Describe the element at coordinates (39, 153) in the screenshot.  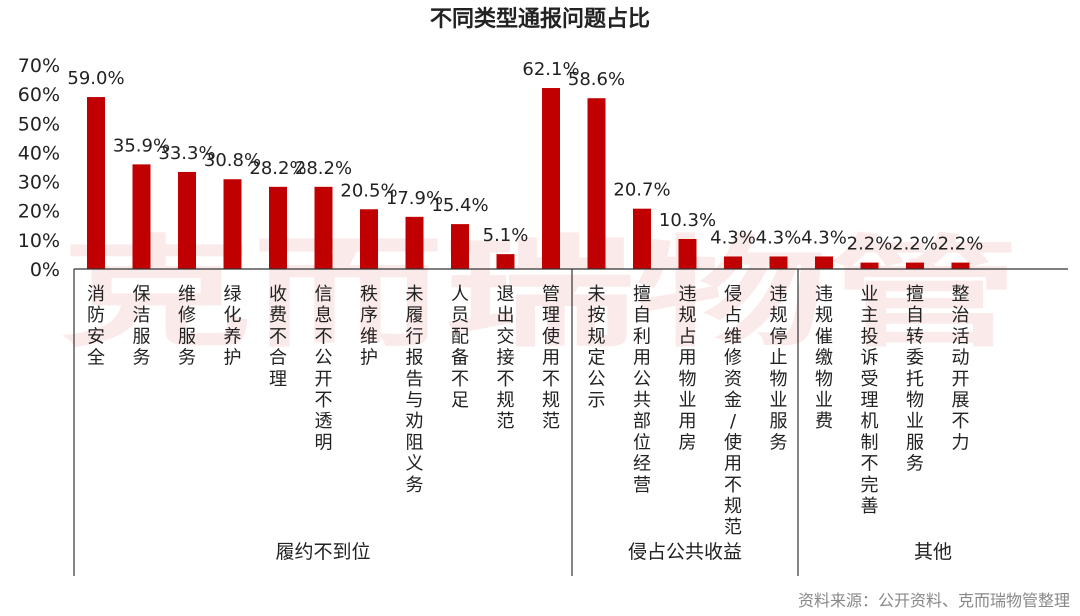
I see `y-tick-label: 40%` at that location.